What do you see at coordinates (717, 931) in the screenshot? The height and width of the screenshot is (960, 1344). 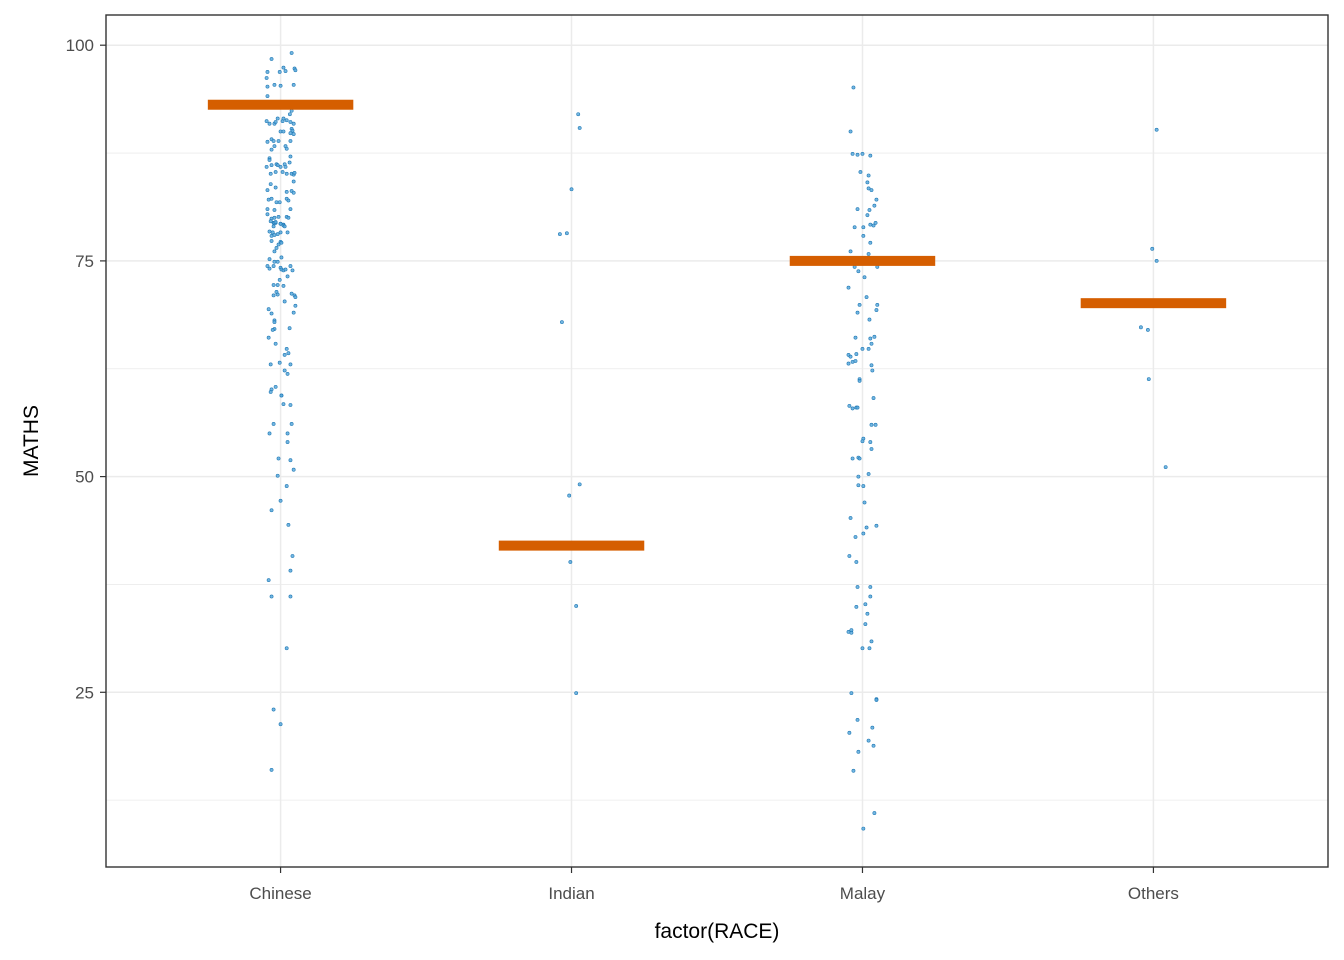 I see `x-axis-title: factor(RACE)` at bounding box center [717, 931].